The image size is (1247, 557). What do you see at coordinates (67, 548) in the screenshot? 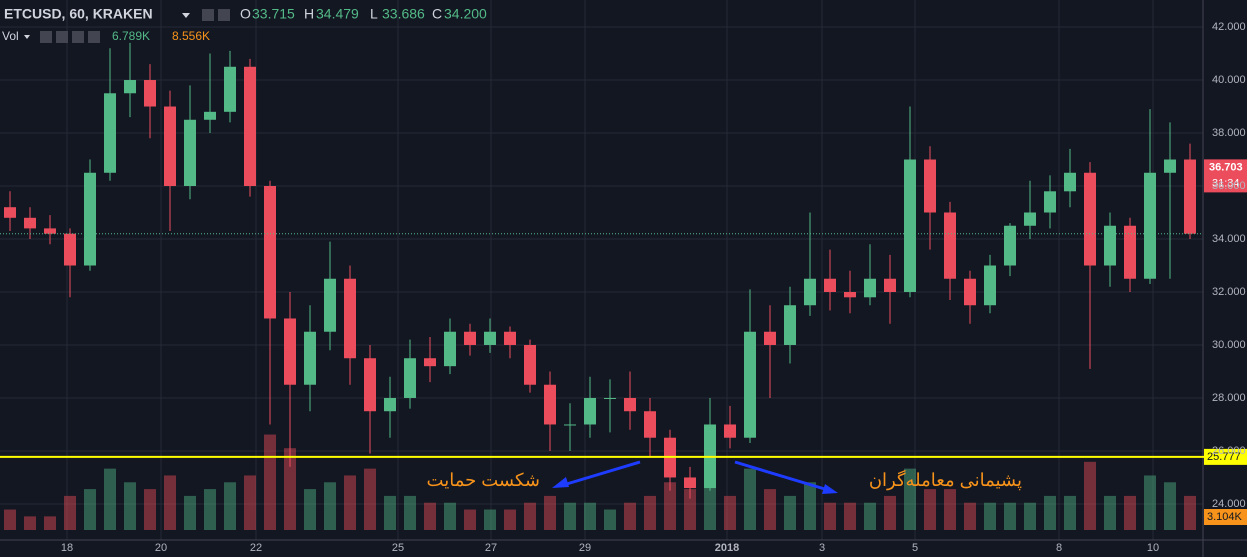
I see `x-tick-label: 18` at bounding box center [67, 548].